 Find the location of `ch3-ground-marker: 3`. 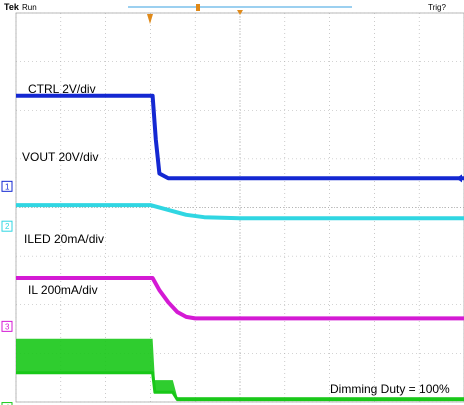

ch3-ground-marker: 3 is located at coordinates (7, 326).